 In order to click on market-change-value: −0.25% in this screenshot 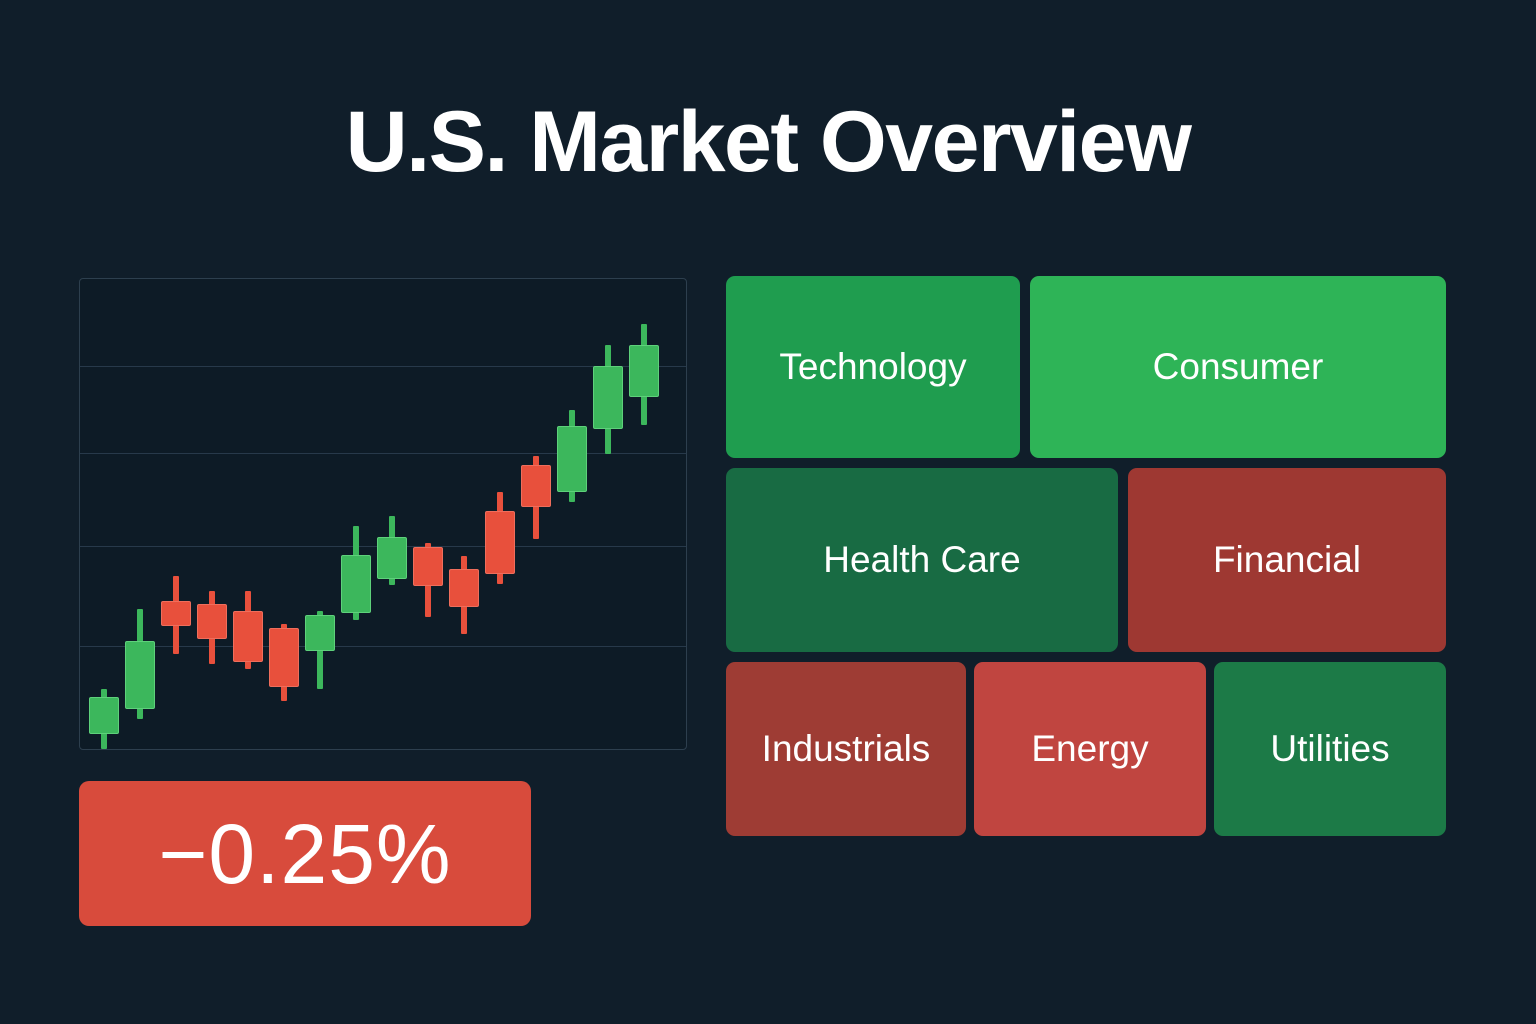, I will do `click(305, 853)`.